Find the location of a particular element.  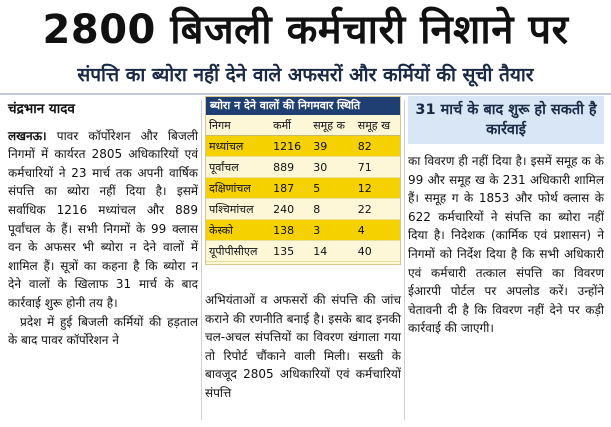

stats-cell-a: 39 is located at coordinates (332, 146).